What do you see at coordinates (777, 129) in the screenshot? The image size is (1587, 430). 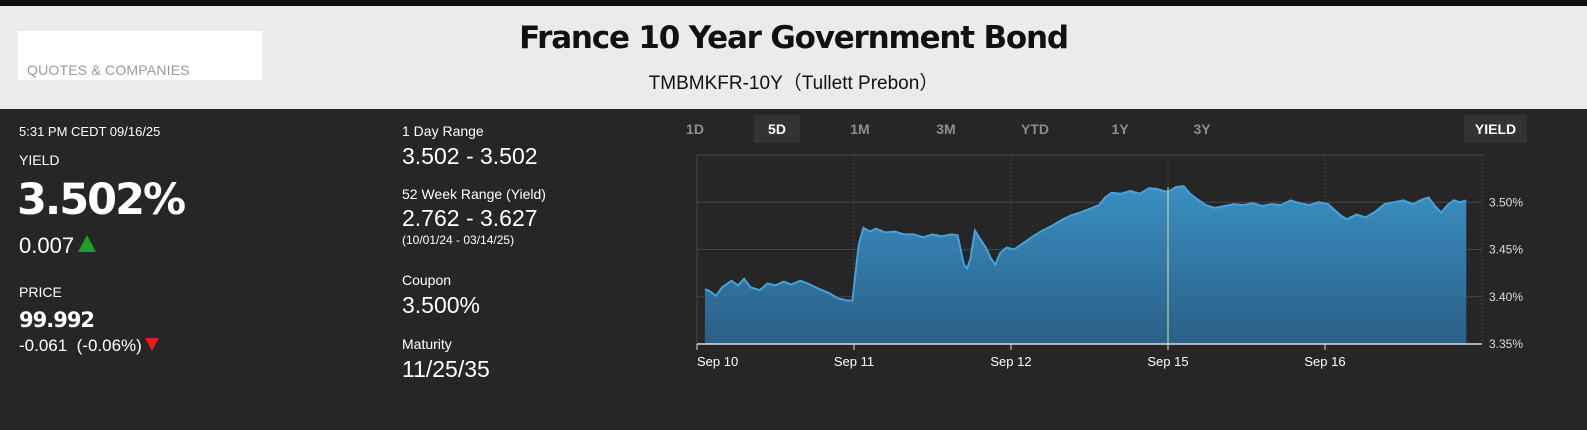 I see `tab-5d: 5D` at bounding box center [777, 129].